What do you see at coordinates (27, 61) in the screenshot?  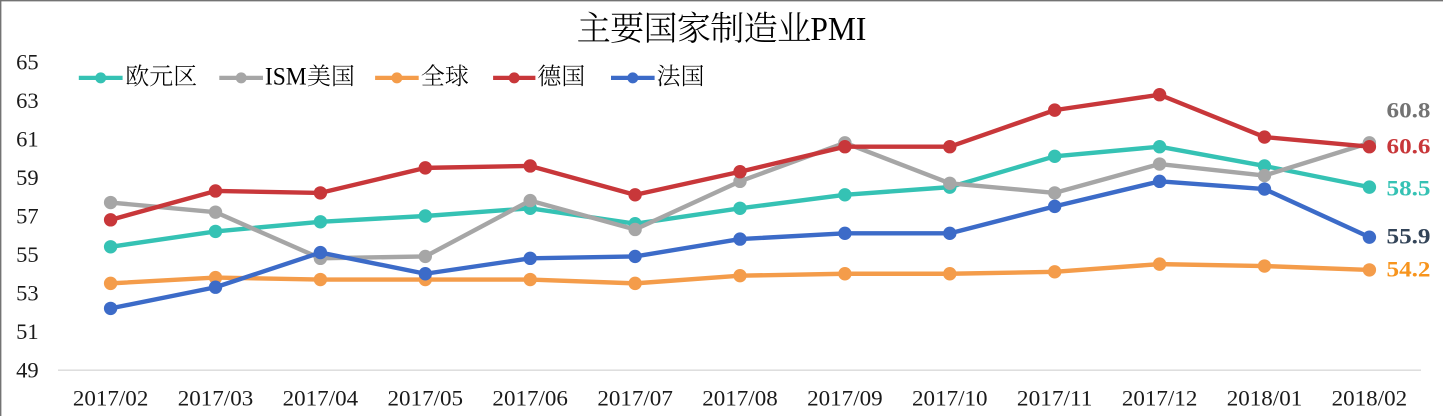 I see `svg-text: 65` at bounding box center [27, 61].